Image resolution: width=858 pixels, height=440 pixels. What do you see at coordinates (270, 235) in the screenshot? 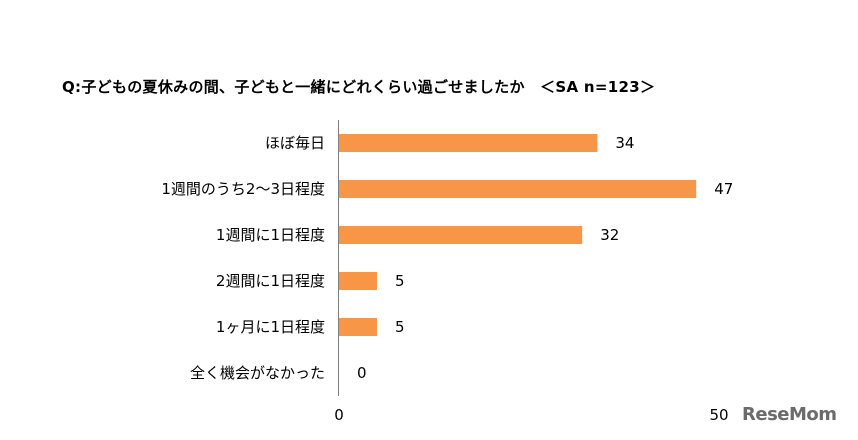
I see `category-label: 1週間に1日程度` at bounding box center [270, 235].